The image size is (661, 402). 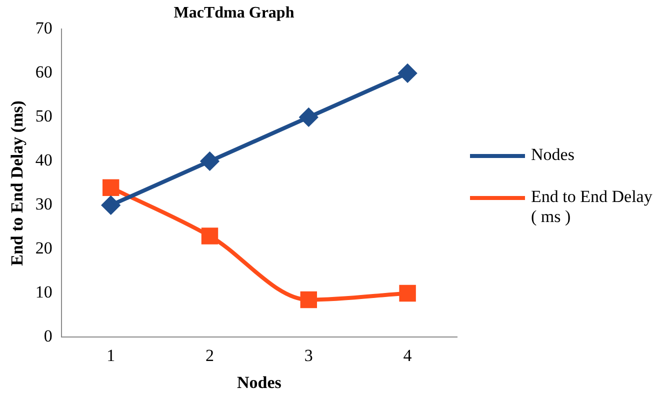 What do you see at coordinates (43, 204) in the screenshot?
I see `y-tick-label: 30` at bounding box center [43, 204].